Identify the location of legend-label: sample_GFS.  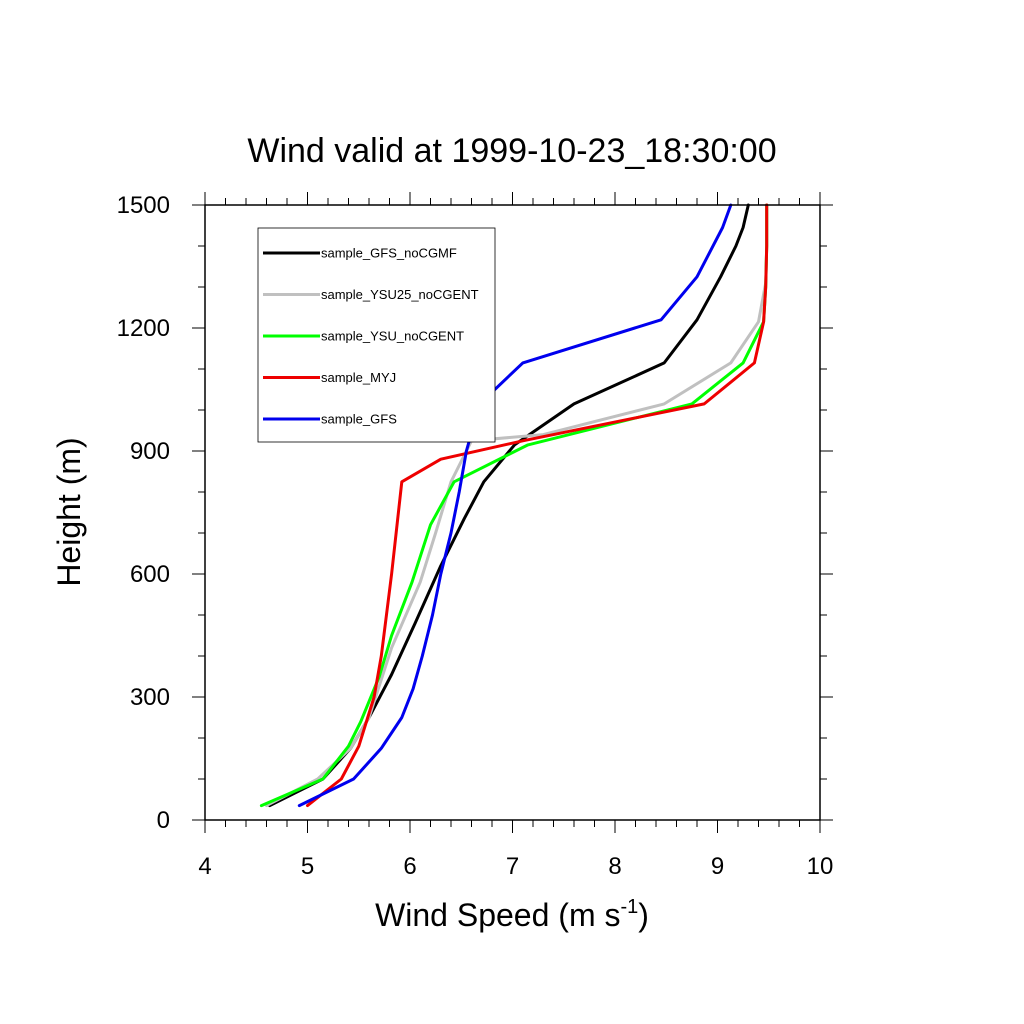
(359, 419).